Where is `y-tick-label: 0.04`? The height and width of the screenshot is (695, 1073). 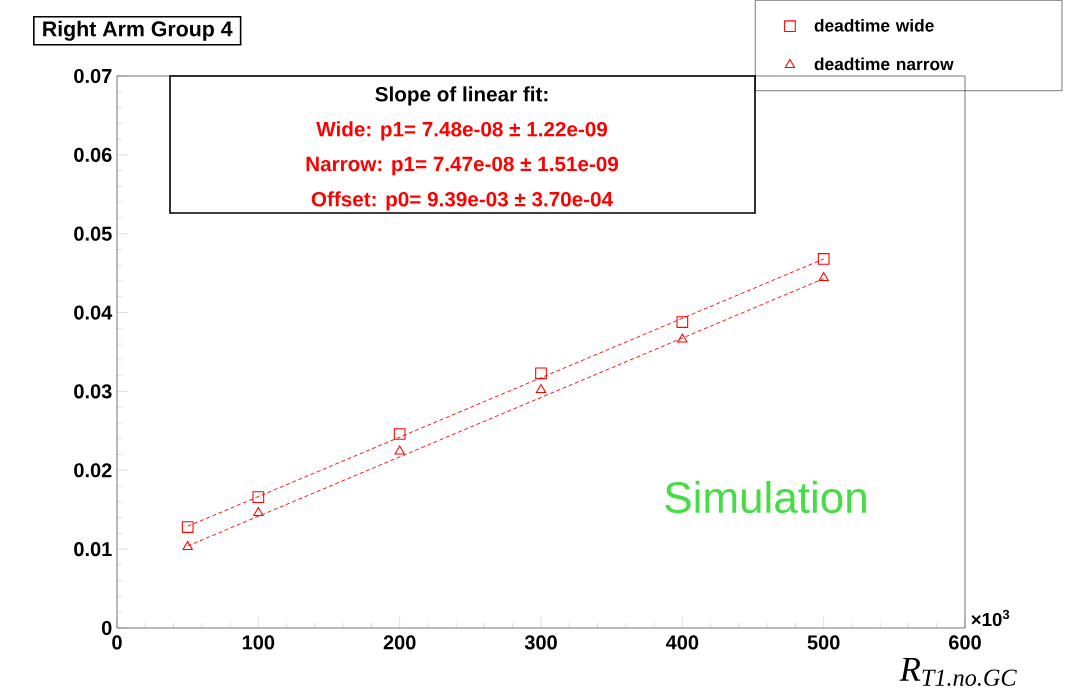 y-tick-label: 0.04 is located at coordinates (93, 312).